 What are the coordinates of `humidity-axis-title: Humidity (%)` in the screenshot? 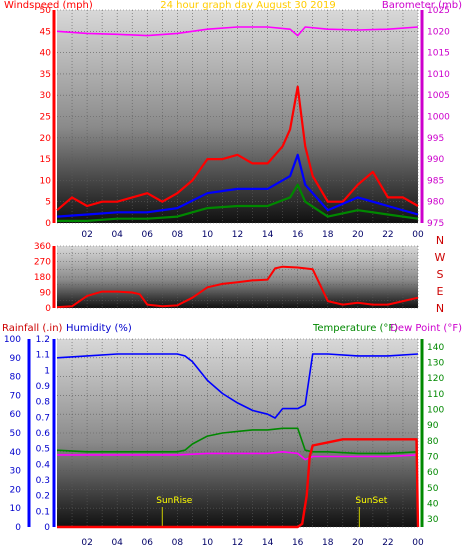 It's located at (99, 328).